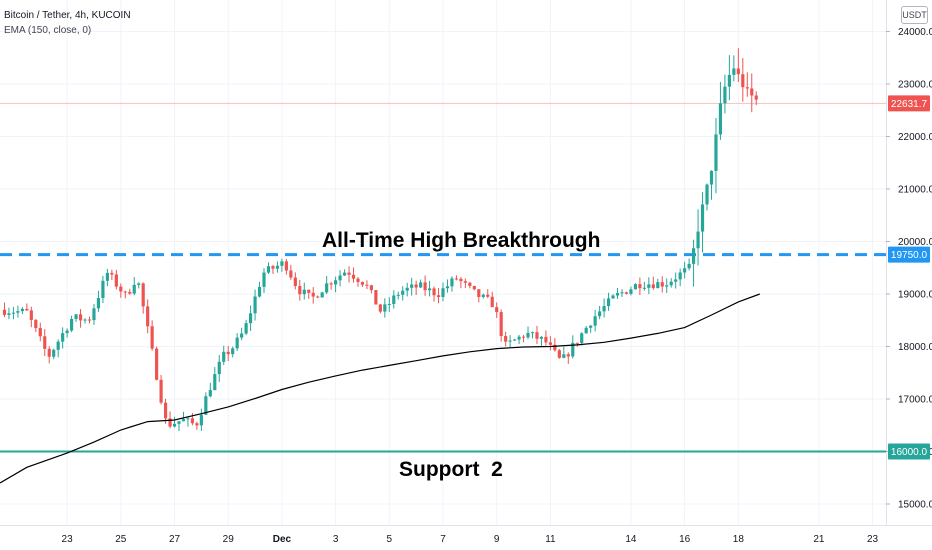  Describe the element at coordinates (909, 277) in the screenshot. I see `price-labels: 22631.7 19750.0 16000.0` at that location.